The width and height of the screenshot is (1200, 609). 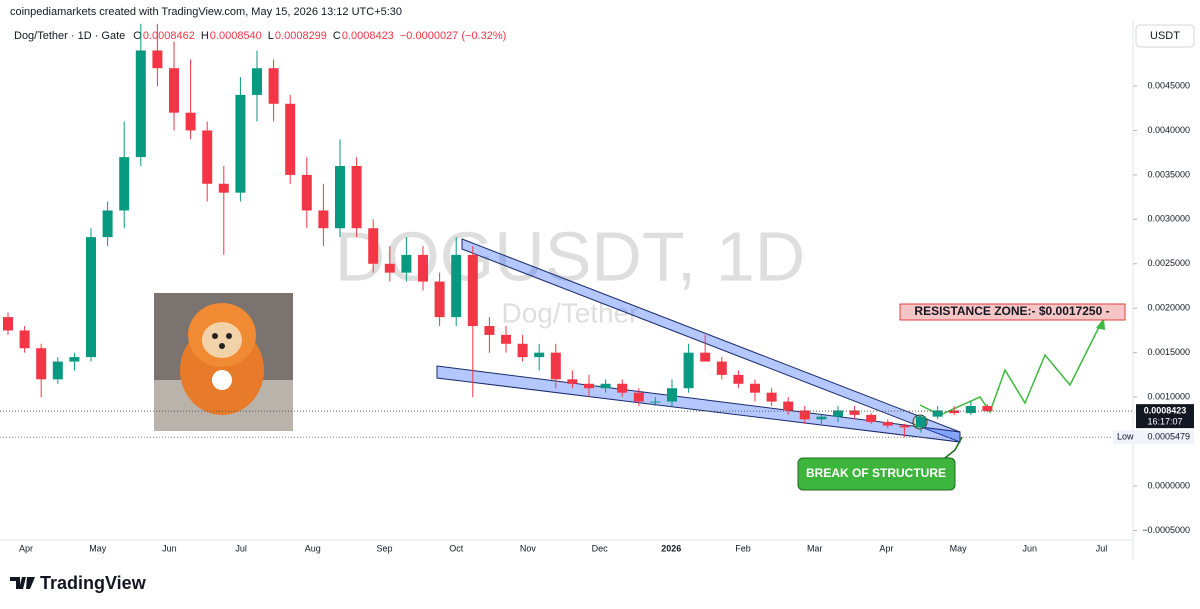 What do you see at coordinates (528, 548) in the screenshot?
I see `x-tick-label: Nov` at bounding box center [528, 548].